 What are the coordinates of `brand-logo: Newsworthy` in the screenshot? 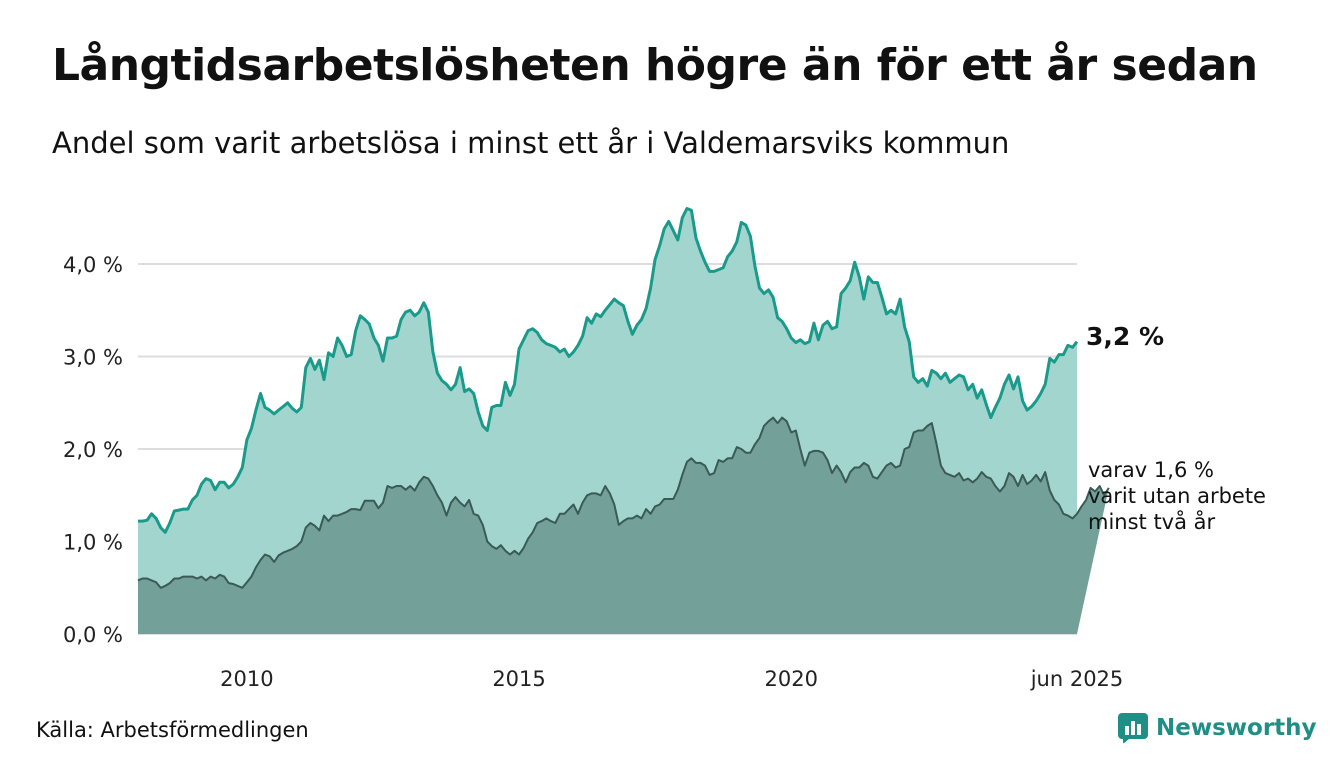 It's located at (1217, 728).